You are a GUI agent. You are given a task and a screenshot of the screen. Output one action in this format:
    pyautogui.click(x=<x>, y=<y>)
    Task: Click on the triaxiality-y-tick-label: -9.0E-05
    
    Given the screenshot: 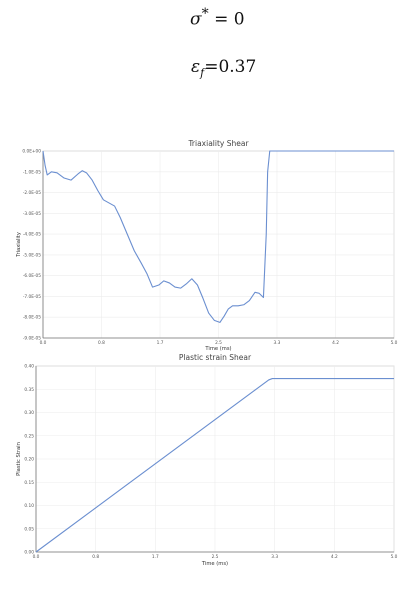 What is the action you would take?
    pyautogui.click(x=32, y=339)
    